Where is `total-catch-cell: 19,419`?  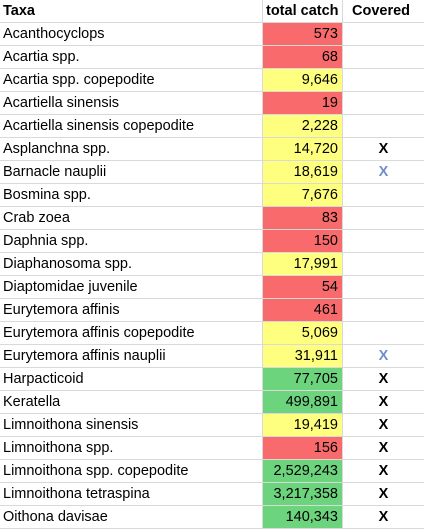 total-catch-cell: 19,419 is located at coordinates (303, 425).